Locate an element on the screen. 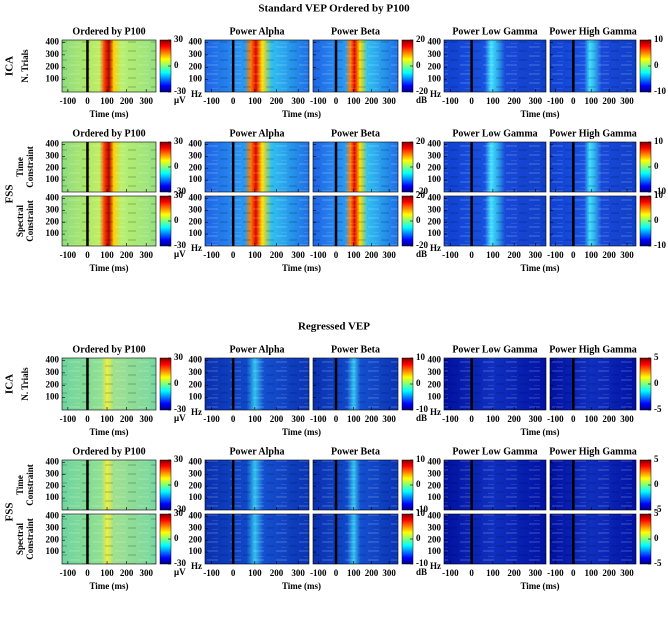 The image size is (668, 627). colorbar-unit: μV is located at coordinates (180, 418).